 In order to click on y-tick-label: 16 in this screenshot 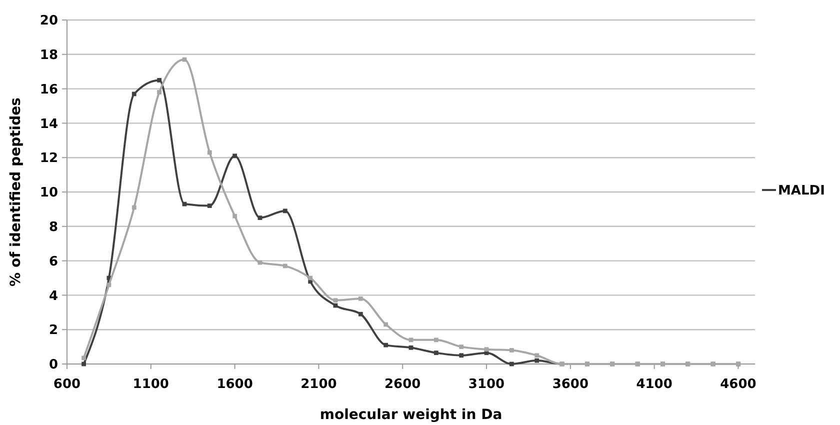, I will do `click(49, 90)`.